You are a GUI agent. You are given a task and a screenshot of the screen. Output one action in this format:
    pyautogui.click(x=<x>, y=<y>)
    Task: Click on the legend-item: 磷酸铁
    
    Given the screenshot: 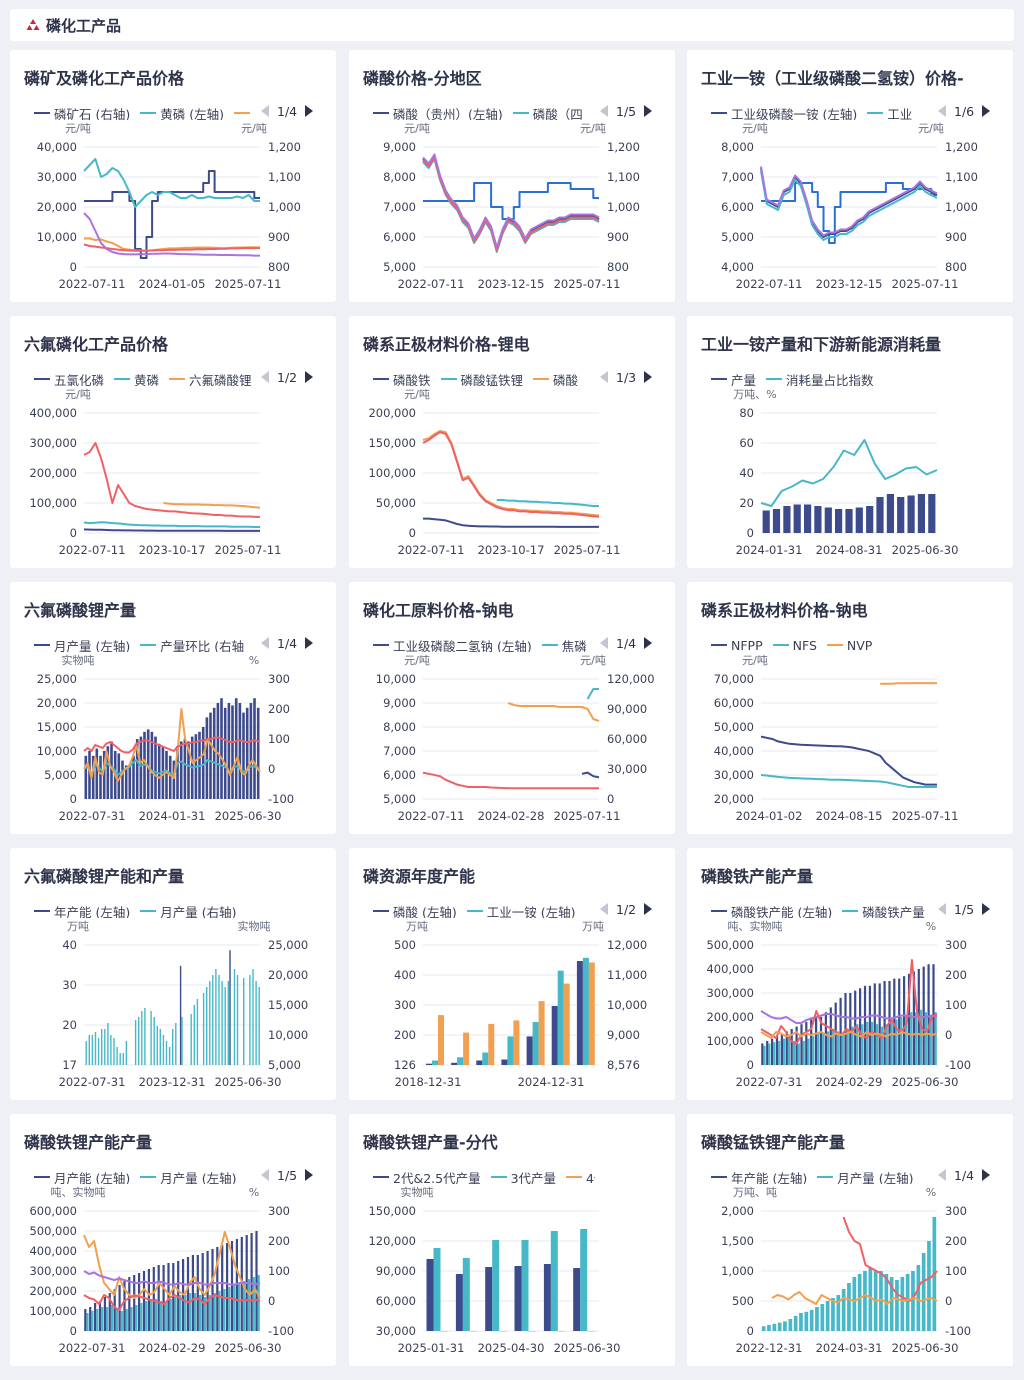 What is the action you would take?
    pyautogui.click(x=402, y=378)
    